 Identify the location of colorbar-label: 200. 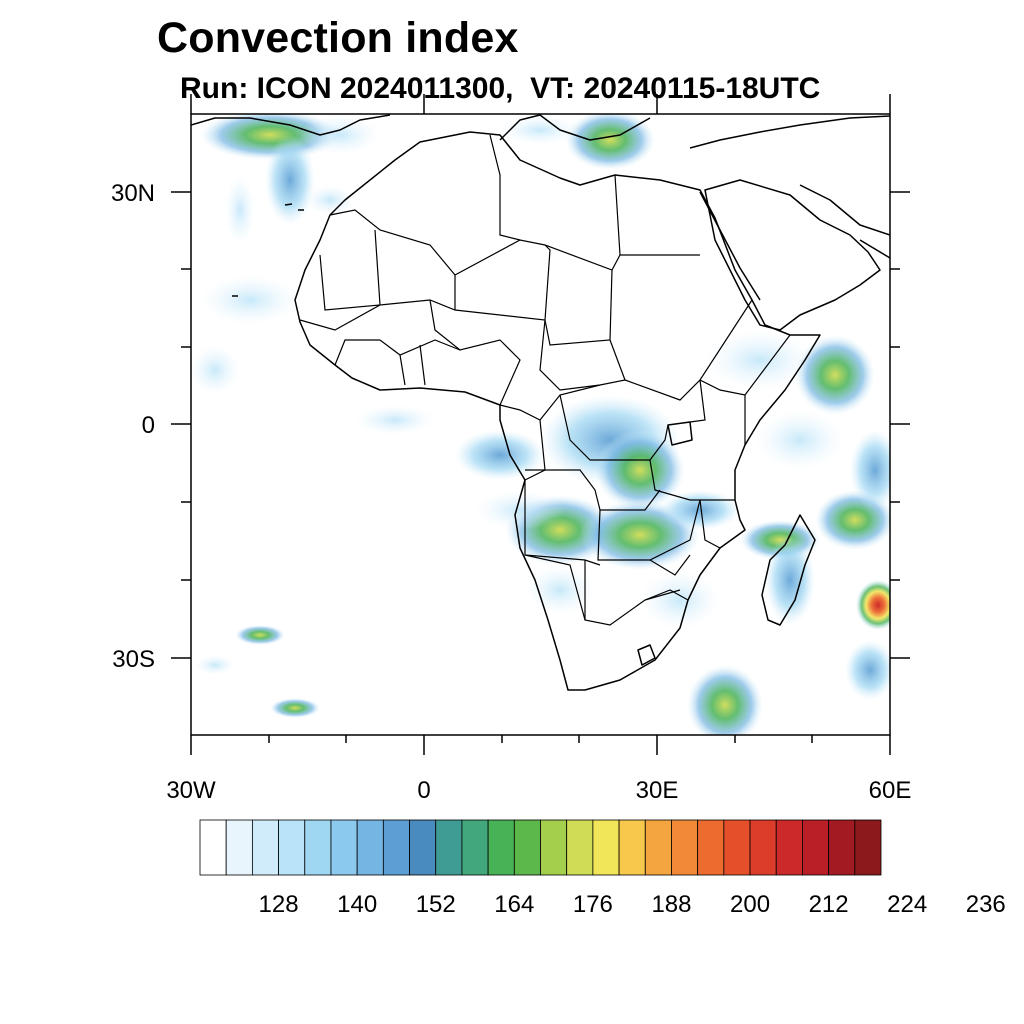
(750, 904).